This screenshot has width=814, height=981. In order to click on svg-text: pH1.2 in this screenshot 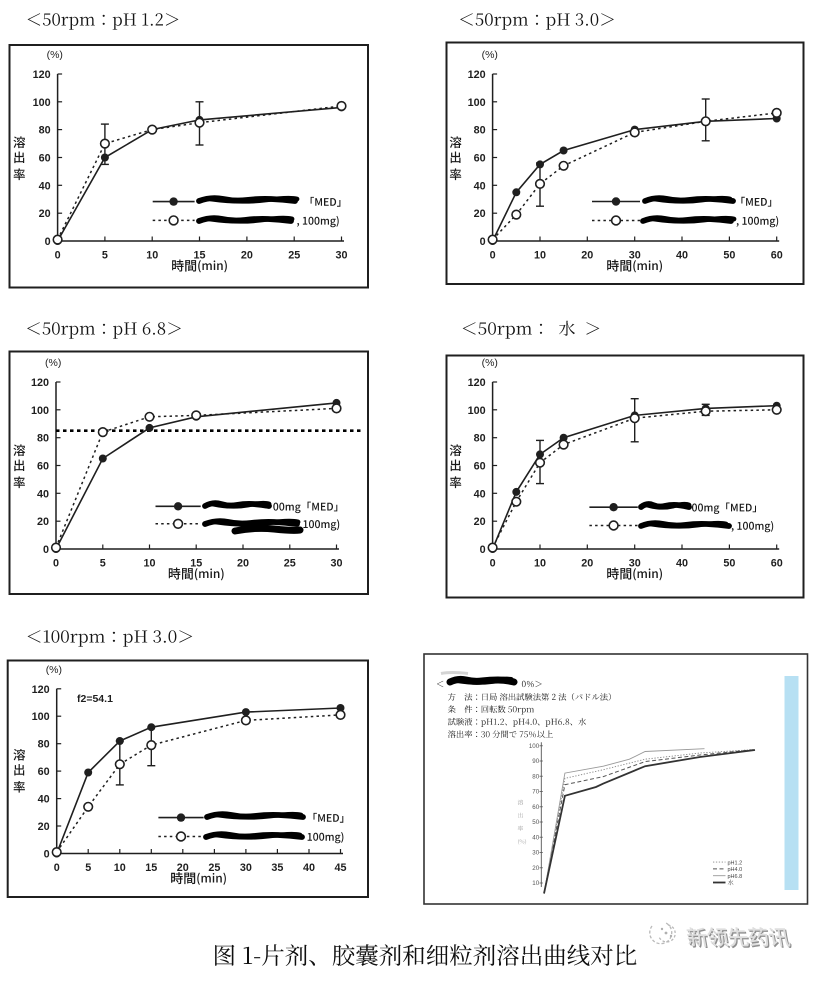, I will do `click(735, 863)`.